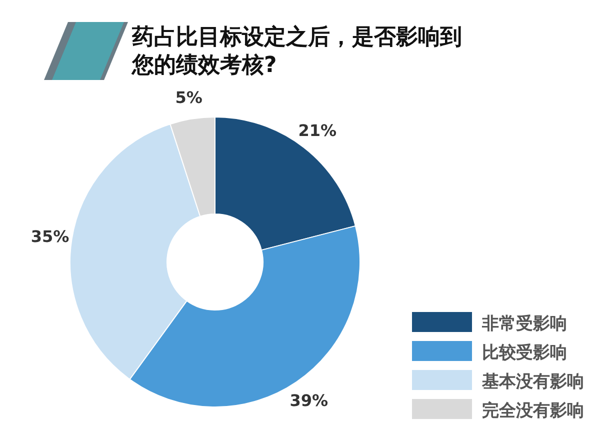 The height and width of the screenshot is (443, 604). What do you see at coordinates (309, 400) in the screenshot?
I see `data-label: 39%` at bounding box center [309, 400].